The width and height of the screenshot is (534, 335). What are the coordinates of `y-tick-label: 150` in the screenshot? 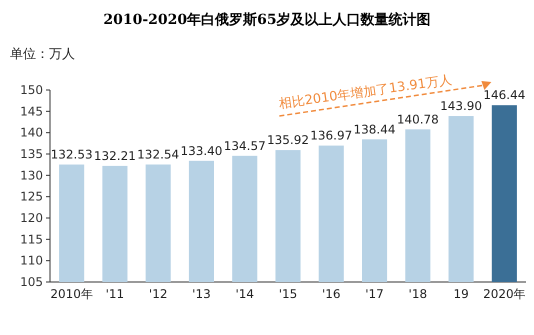 It's located at (31, 90).